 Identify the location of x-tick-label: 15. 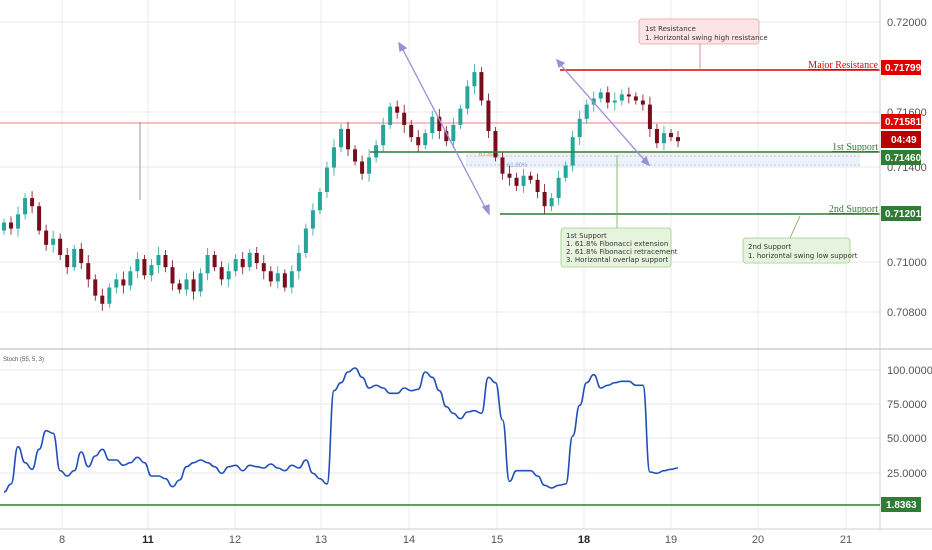
(497, 540).